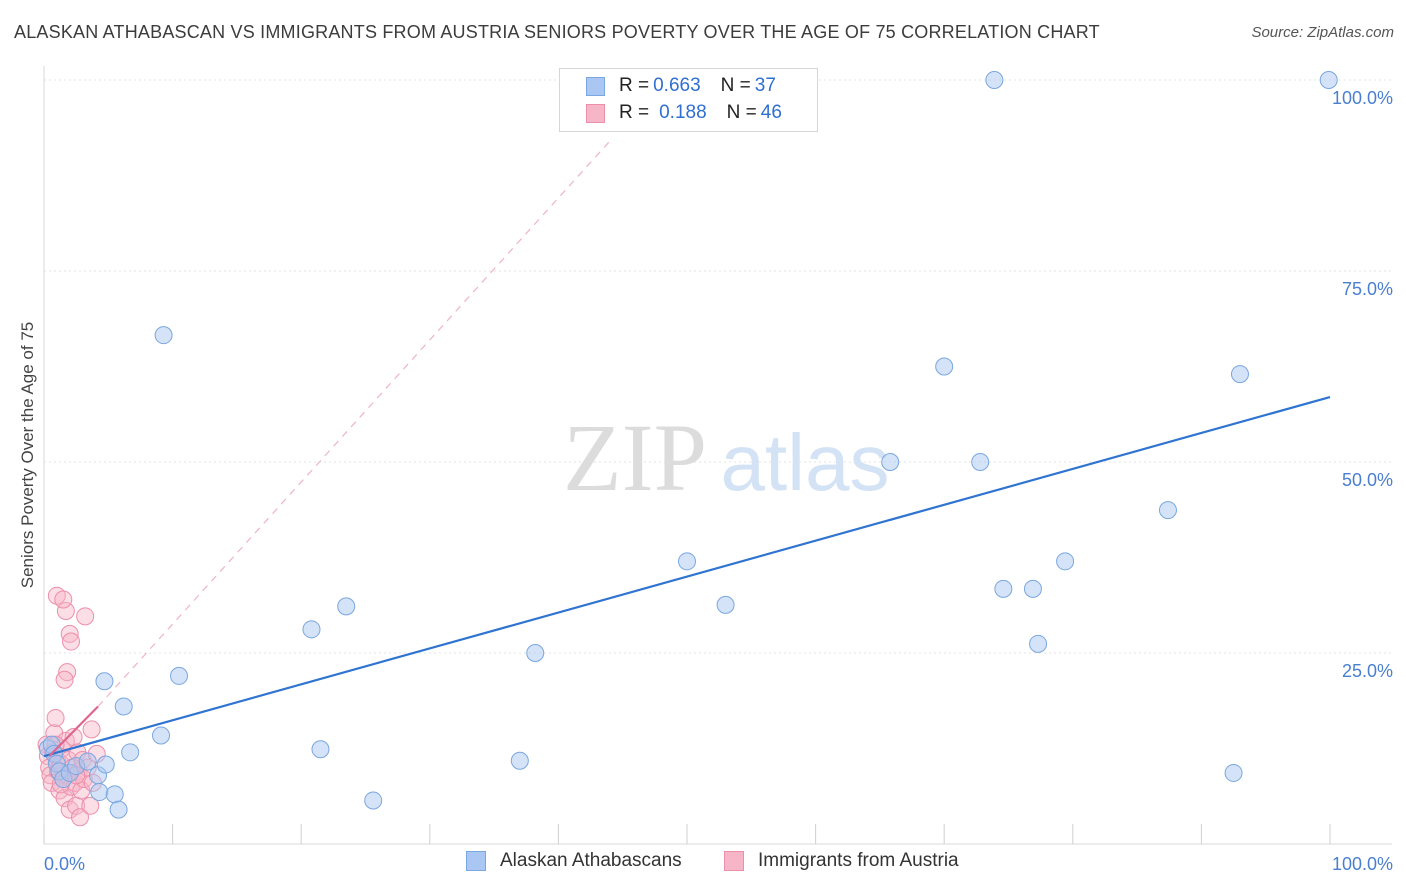 This screenshot has width=1406, height=892. I want to click on bottom-legend-austria: Immigrants from Austria, so click(841, 861).